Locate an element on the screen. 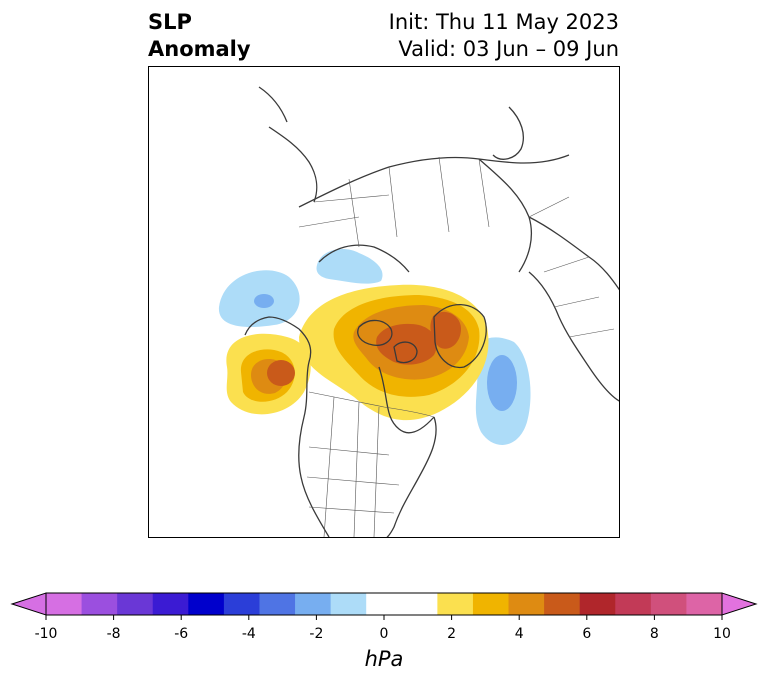 Image resolution: width=768 pixels, height=684 pixels. colorbar-tick-label: 10 is located at coordinates (722, 634).